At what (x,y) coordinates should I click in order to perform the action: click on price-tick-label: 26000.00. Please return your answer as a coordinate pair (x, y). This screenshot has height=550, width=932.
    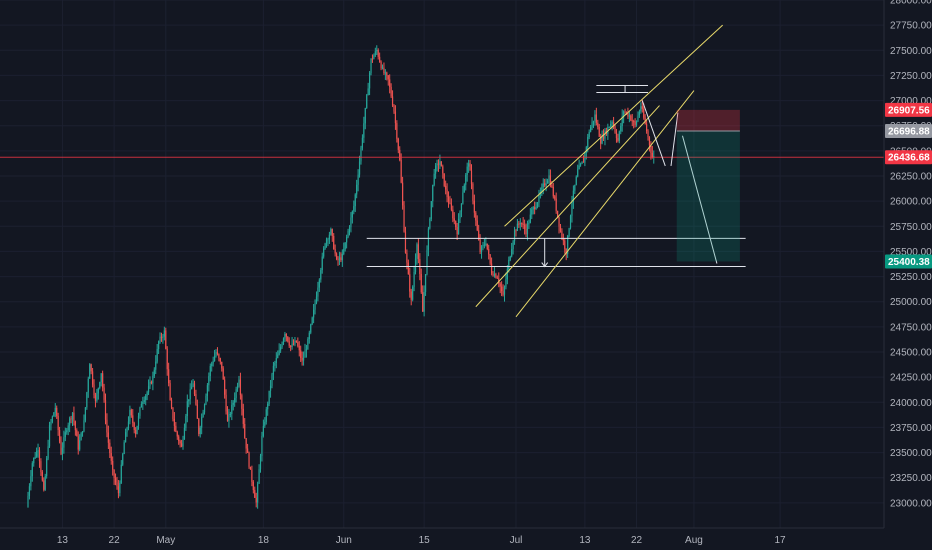
    Looking at the image, I should click on (911, 202).